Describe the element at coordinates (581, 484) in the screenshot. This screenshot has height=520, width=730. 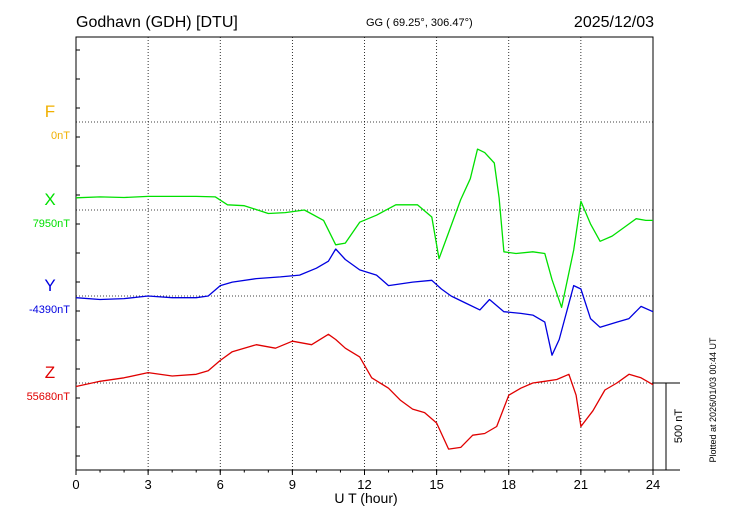
I see `x-tick-label: 21` at that location.